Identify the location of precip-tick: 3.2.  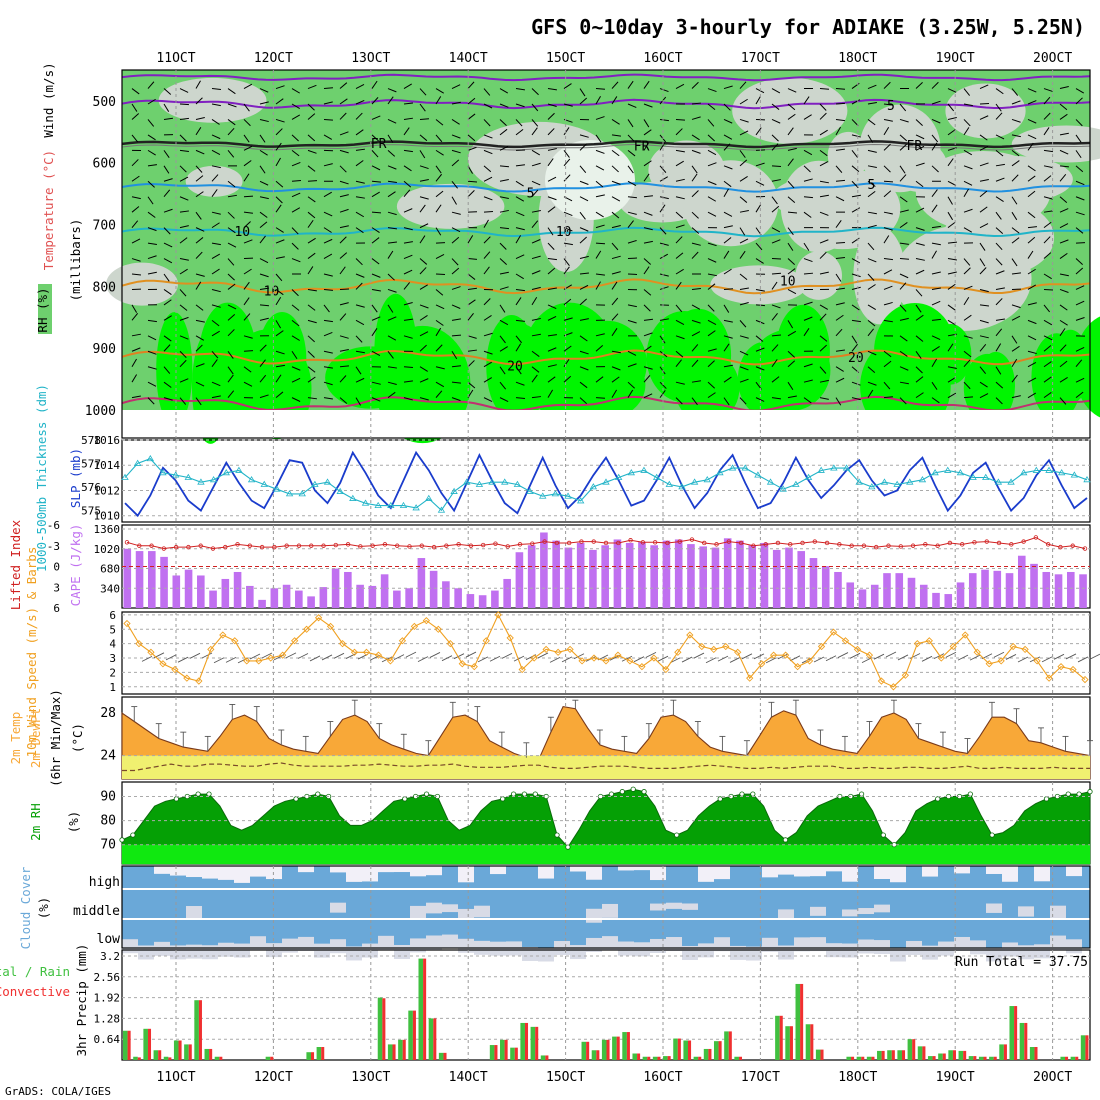
(110, 956).